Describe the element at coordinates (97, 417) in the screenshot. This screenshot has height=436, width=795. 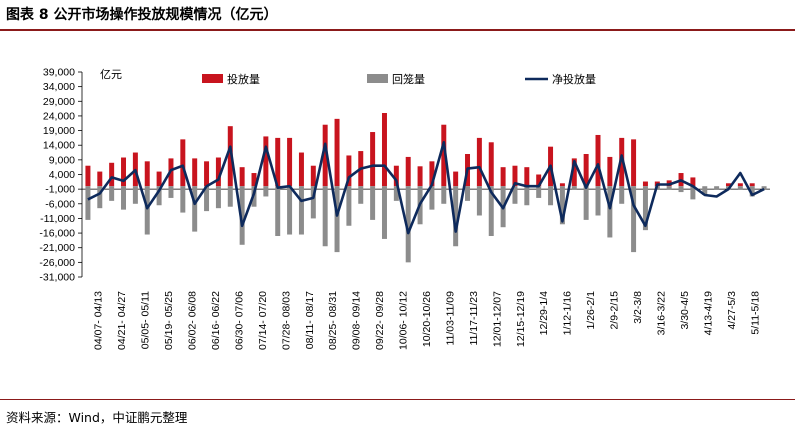
I see `source-note: 资料来源：Wind，中证鹏元整理` at that location.